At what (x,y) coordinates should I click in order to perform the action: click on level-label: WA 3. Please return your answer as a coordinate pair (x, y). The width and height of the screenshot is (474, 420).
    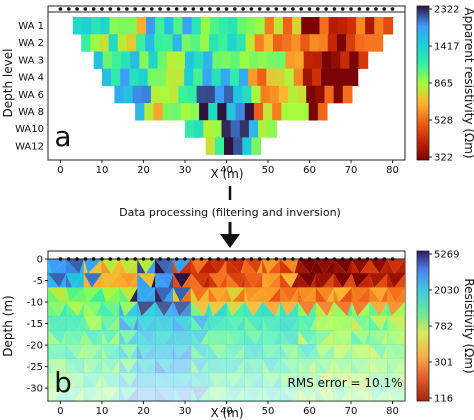
    Looking at the image, I should click on (31, 60).